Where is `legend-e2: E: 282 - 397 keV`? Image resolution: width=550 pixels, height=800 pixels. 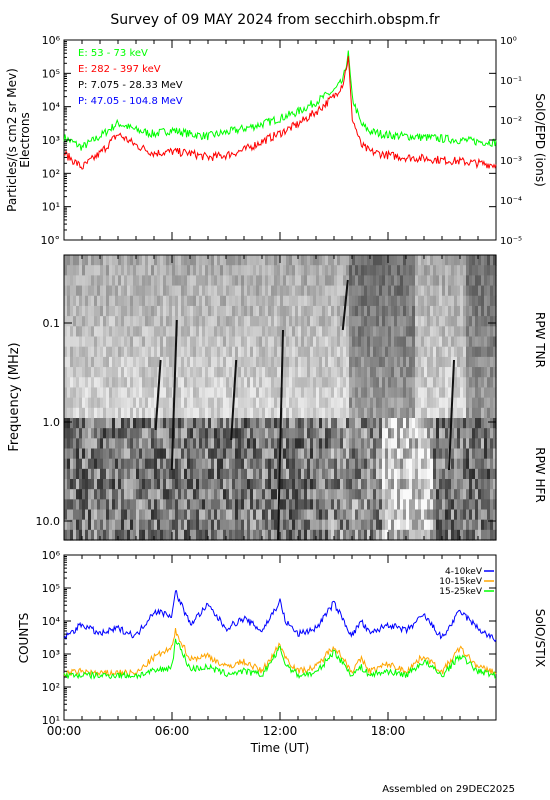
legend-e2: E: 282 - 397 keV is located at coordinates (119, 69).